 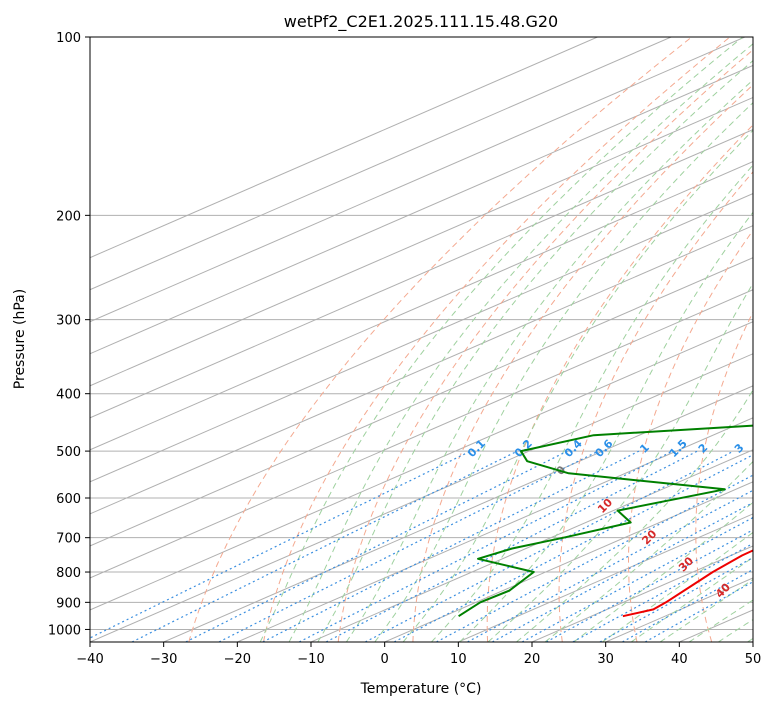 I want to click on y-tick-label: 500, so click(x=68, y=452).